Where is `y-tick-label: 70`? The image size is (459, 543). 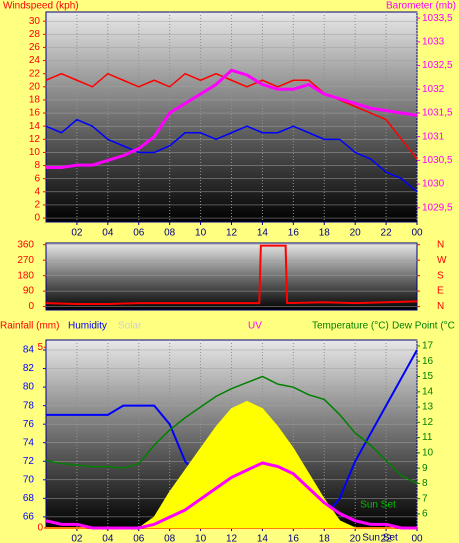 y-tick-label: 70 is located at coordinates (29, 479).